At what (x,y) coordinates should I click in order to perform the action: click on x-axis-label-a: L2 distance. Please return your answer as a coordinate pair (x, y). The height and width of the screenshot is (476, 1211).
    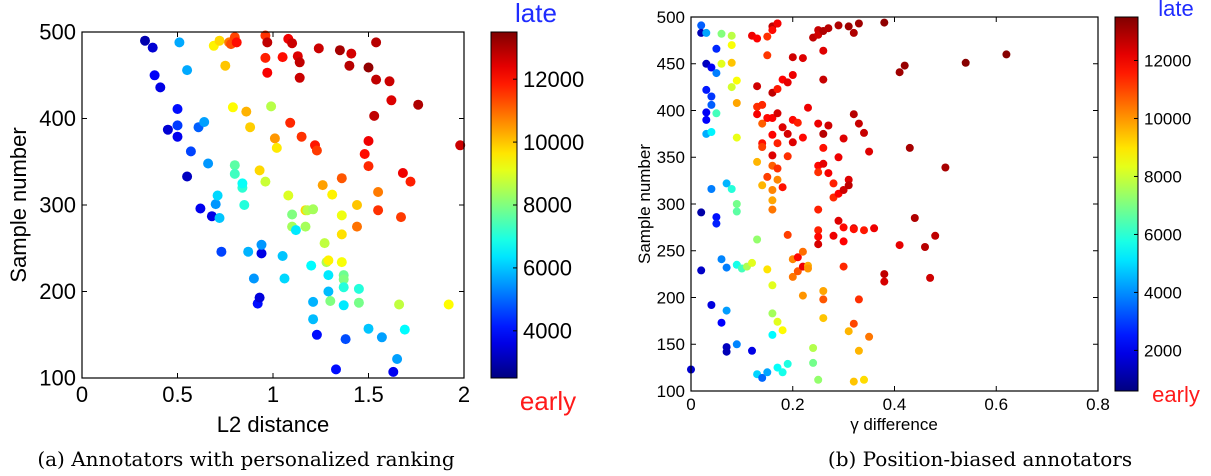
    Looking at the image, I should click on (273, 424).